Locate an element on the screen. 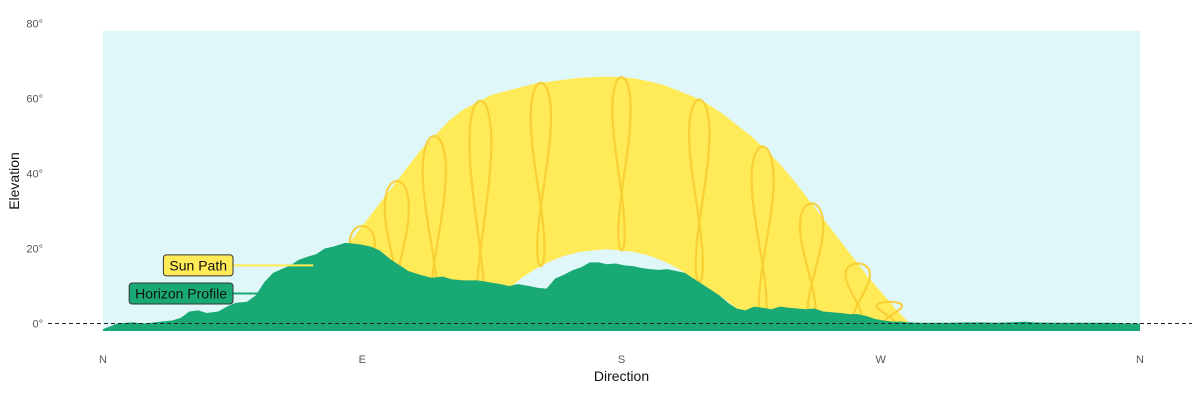 The image size is (1200, 400). x-tick-label: W is located at coordinates (881, 360).